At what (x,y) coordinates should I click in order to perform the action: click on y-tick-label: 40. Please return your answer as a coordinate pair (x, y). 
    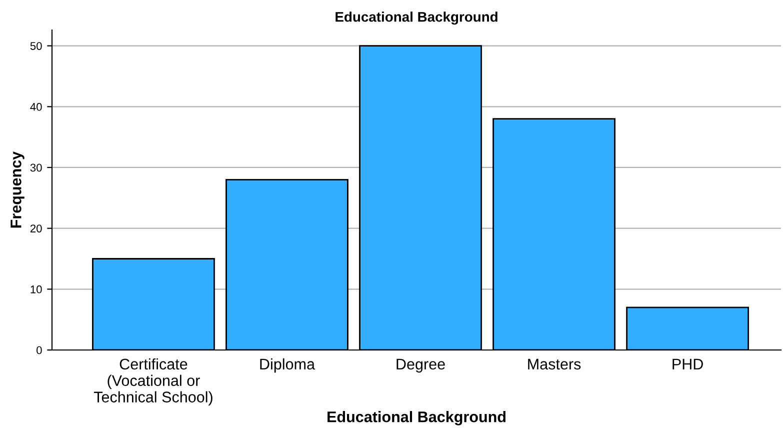
    Looking at the image, I should click on (36, 106).